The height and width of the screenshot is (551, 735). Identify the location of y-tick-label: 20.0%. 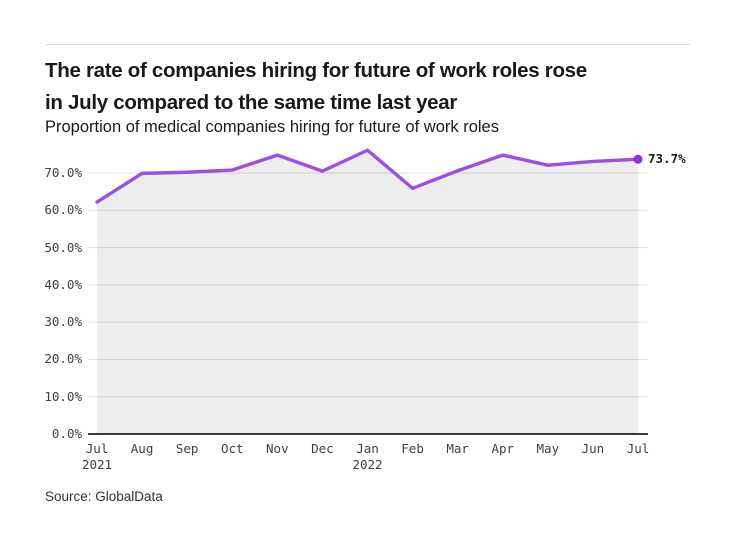
(63, 359).